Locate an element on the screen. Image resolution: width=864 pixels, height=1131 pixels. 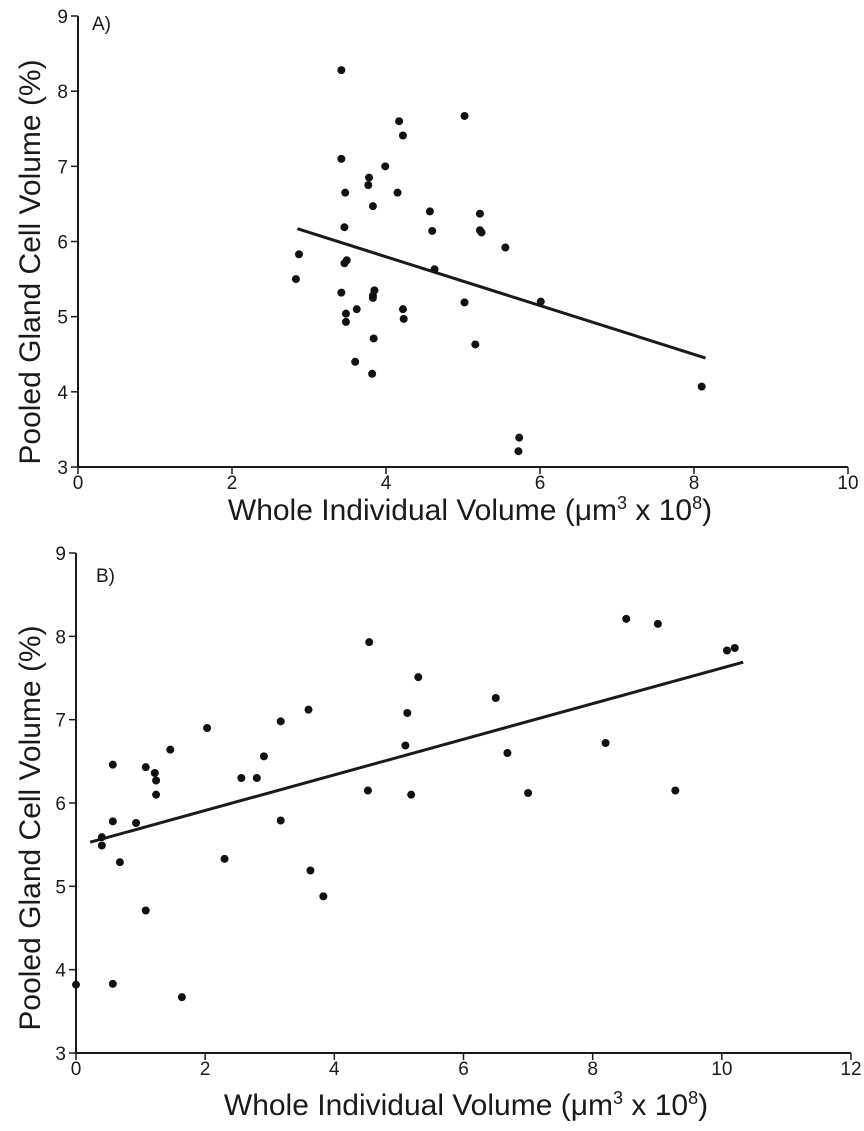
y-tick-label: 8 is located at coordinates (62, 92).